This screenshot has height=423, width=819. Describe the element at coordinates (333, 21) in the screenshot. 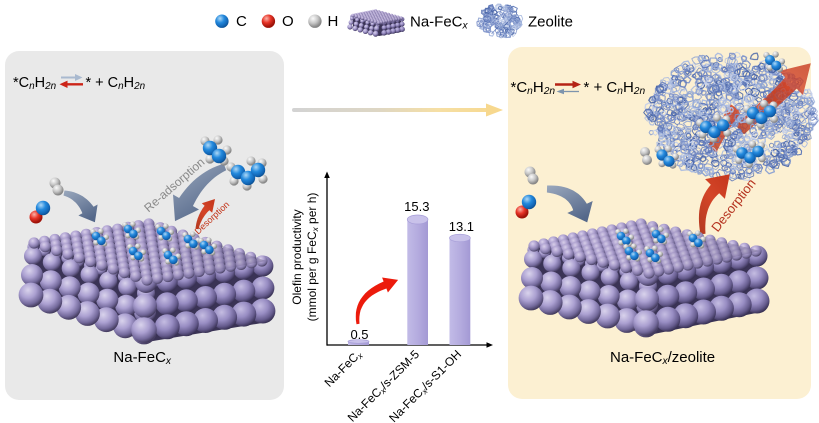

I see `svg-text: H` at that location.